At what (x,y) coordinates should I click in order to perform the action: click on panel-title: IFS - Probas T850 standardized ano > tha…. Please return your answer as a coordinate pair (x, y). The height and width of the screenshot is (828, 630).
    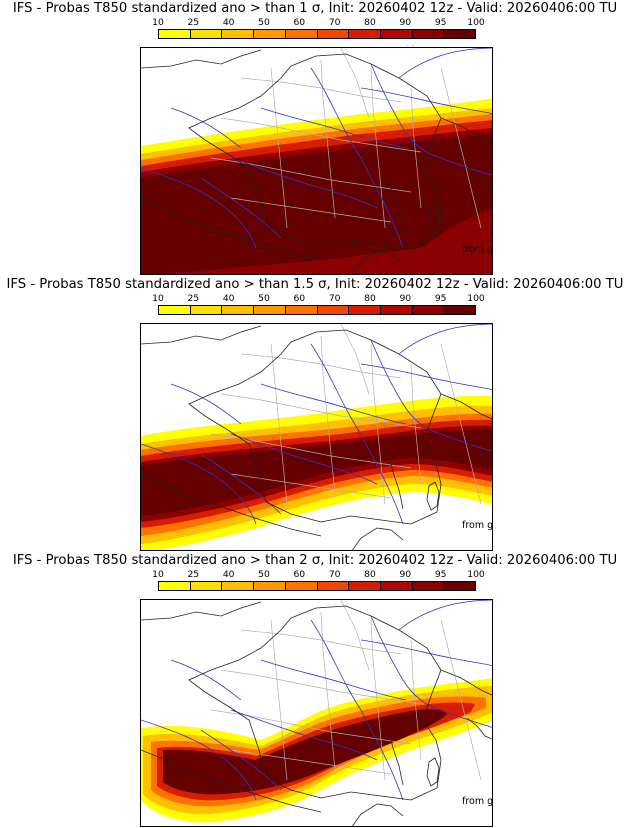
    Looking at the image, I should click on (315, 560).